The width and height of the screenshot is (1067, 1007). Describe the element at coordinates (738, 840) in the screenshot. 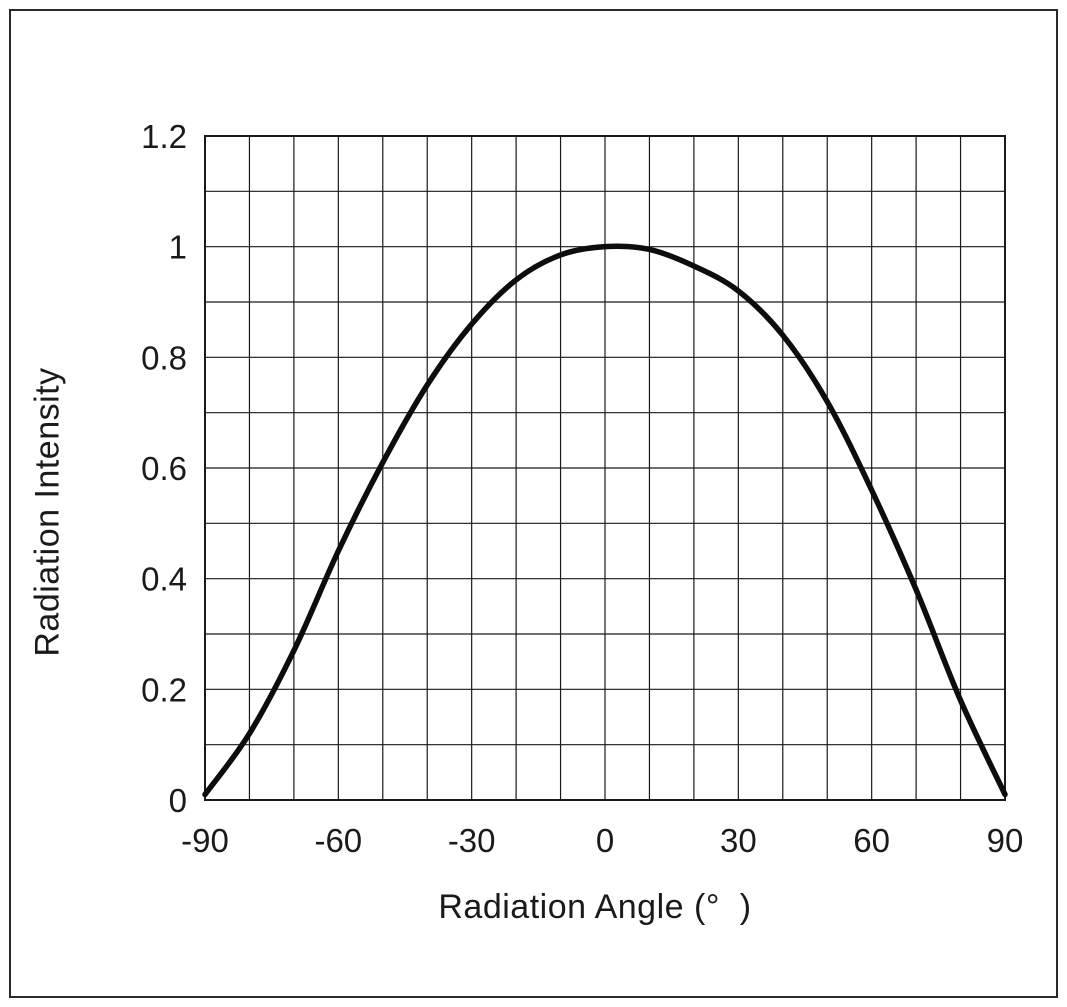

I see `x-tick-label: 30` at that location.